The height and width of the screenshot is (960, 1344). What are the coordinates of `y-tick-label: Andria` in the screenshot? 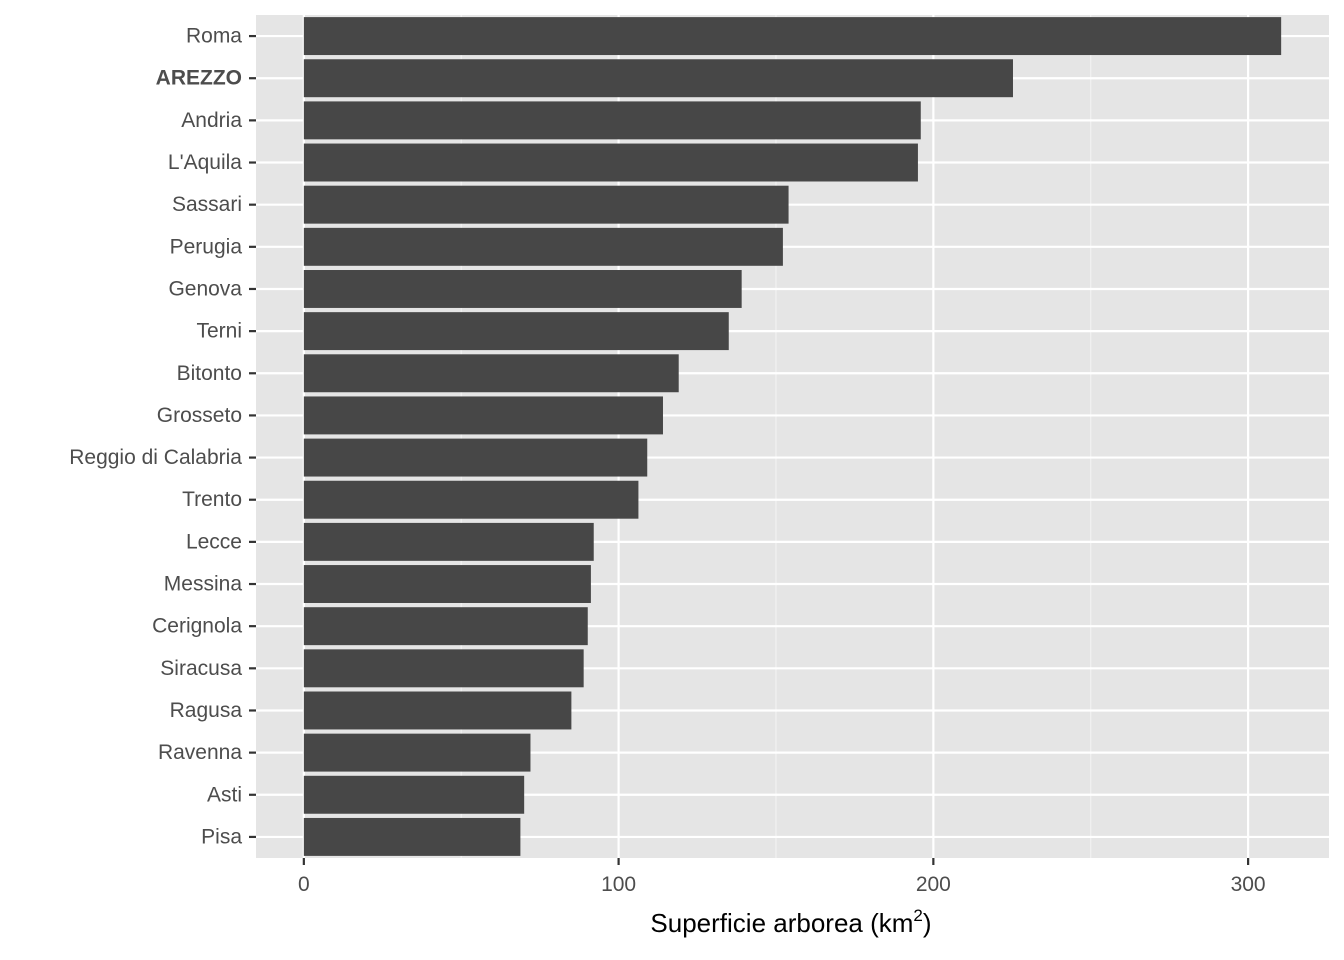 It's located at (211, 120).